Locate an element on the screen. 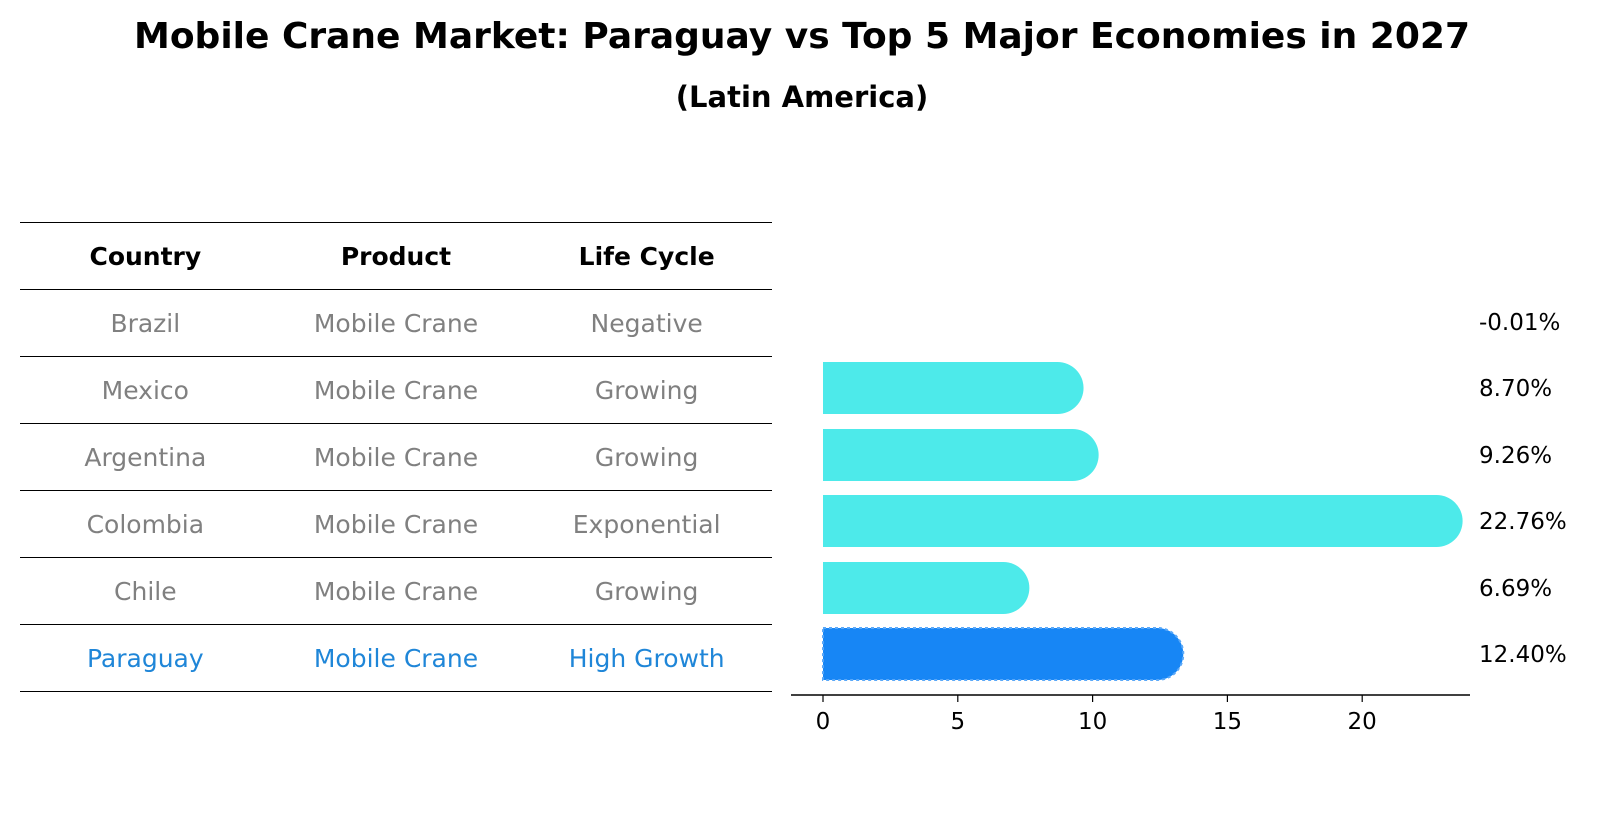 This screenshot has width=1604, height=823. value-label-argentina: 9.26% is located at coordinates (1515, 456).